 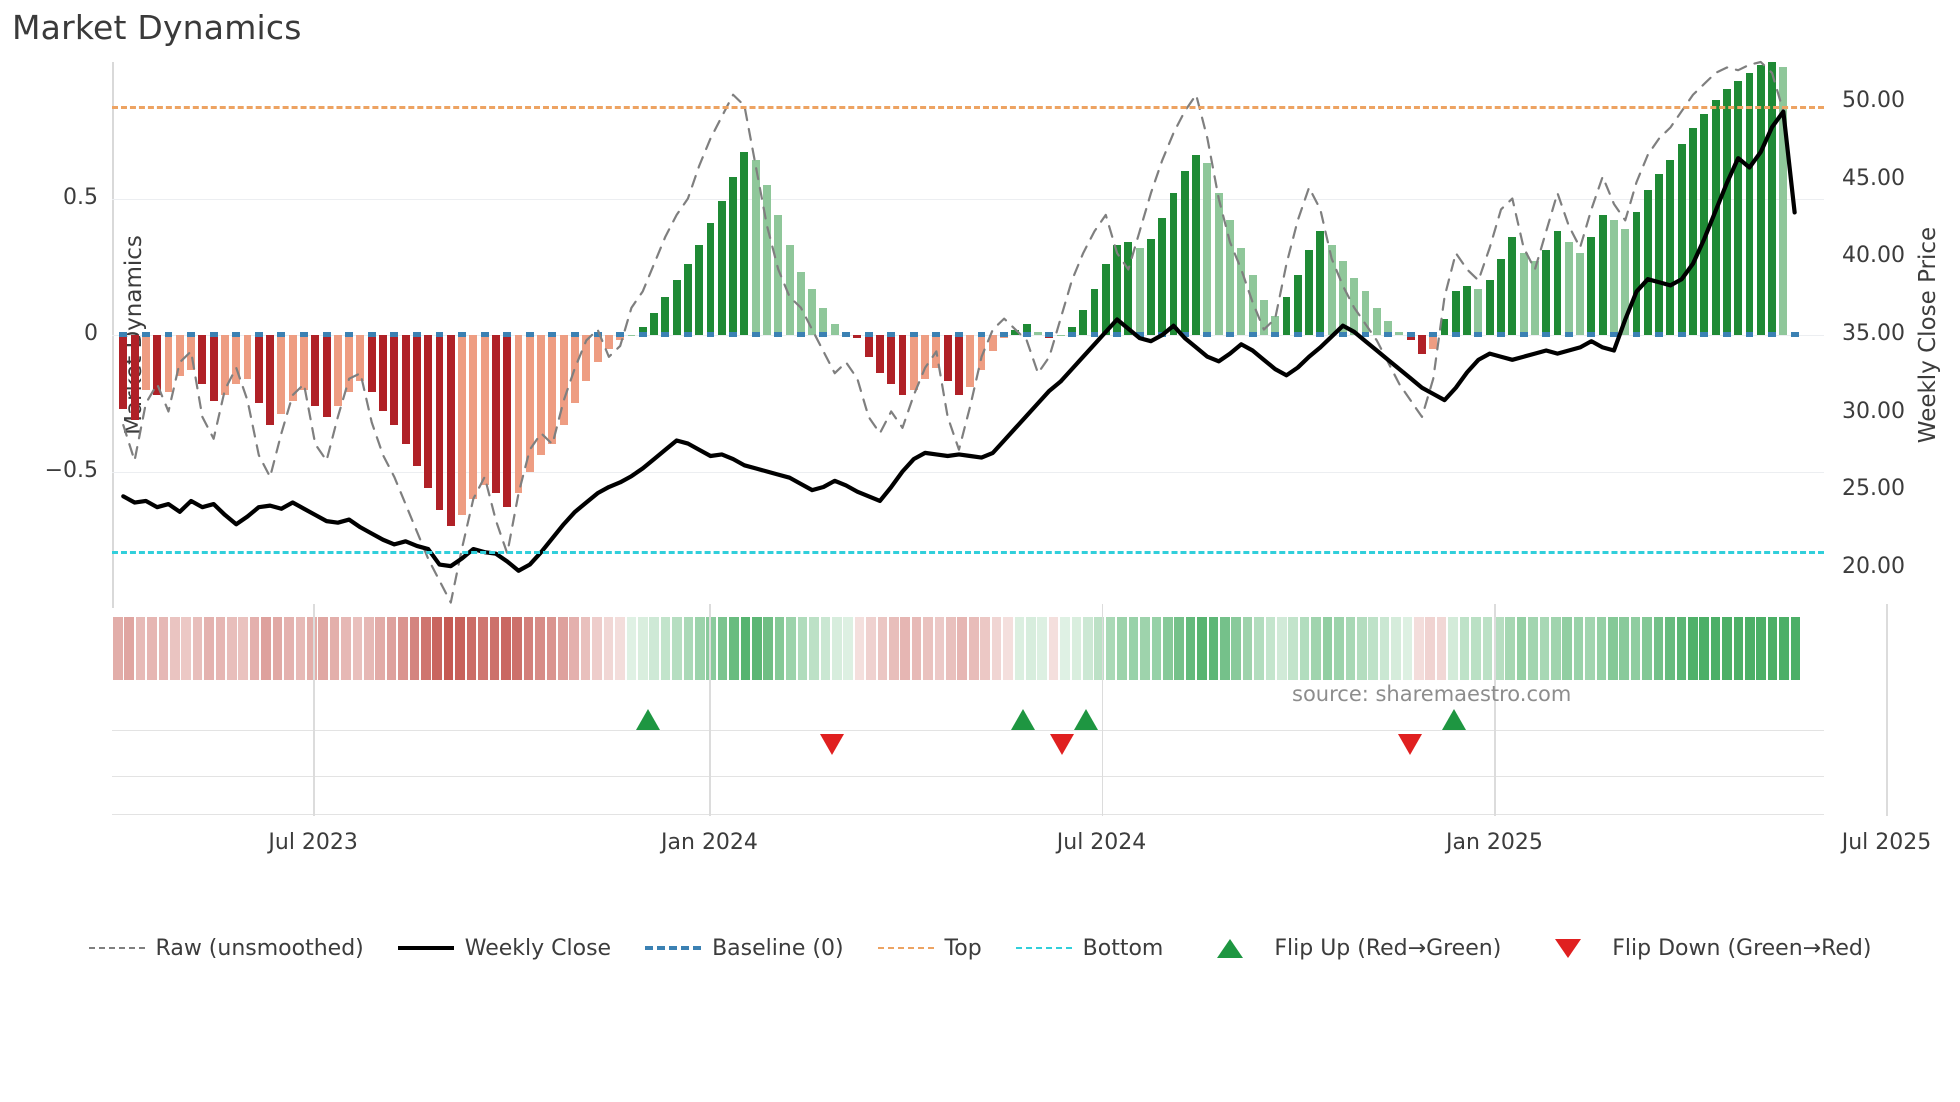 I want to click on flip-down-icon, so click(x=1568, y=948).